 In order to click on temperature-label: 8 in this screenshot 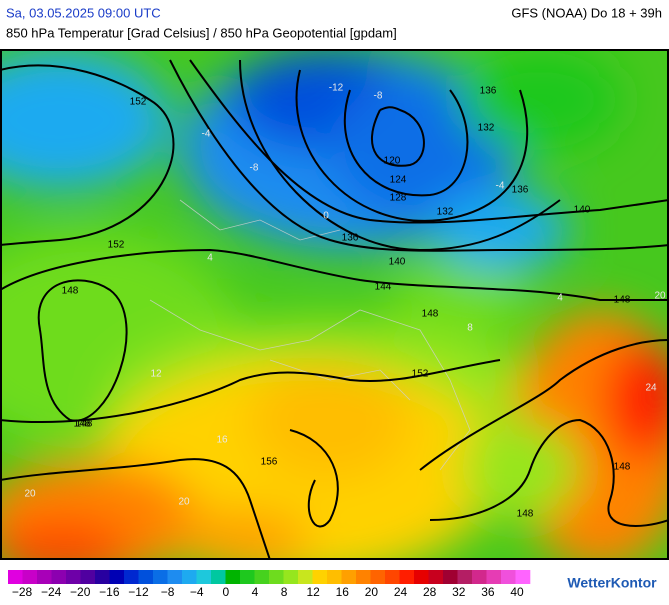, I will do `click(470, 328)`.